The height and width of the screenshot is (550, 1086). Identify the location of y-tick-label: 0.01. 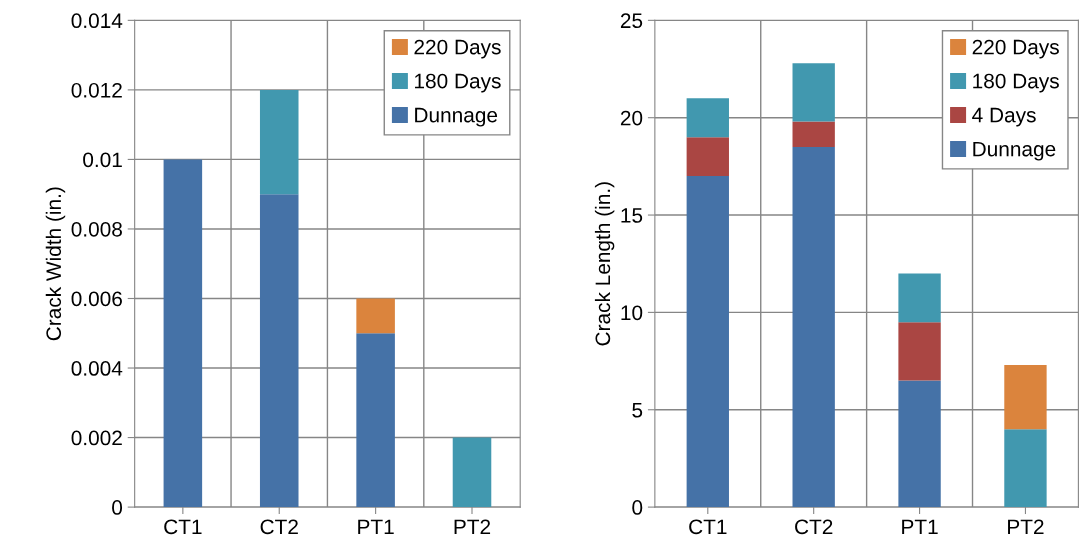
(102, 160).